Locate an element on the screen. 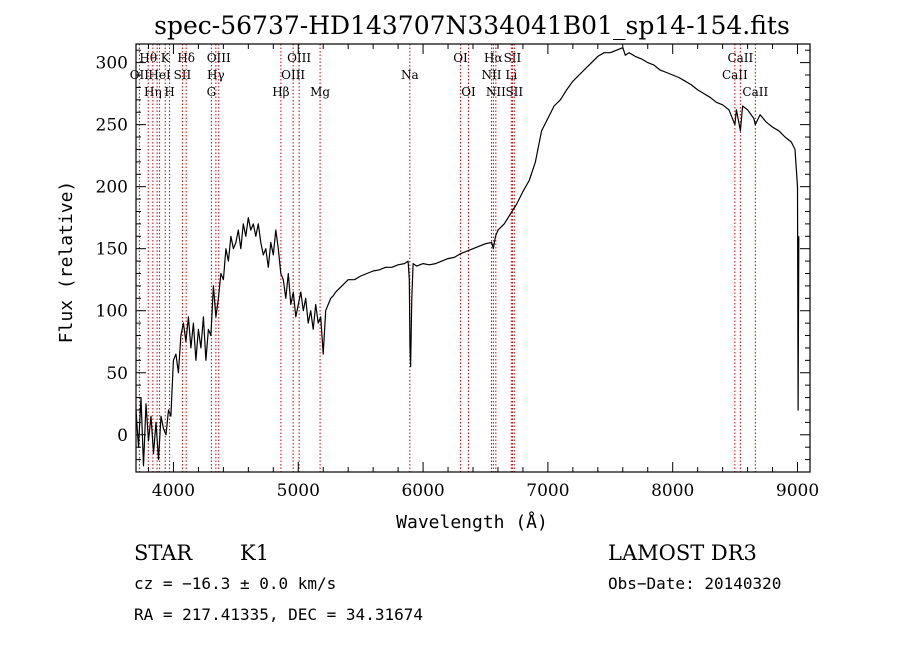  object-subclass: K1 is located at coordinates (254, 553).